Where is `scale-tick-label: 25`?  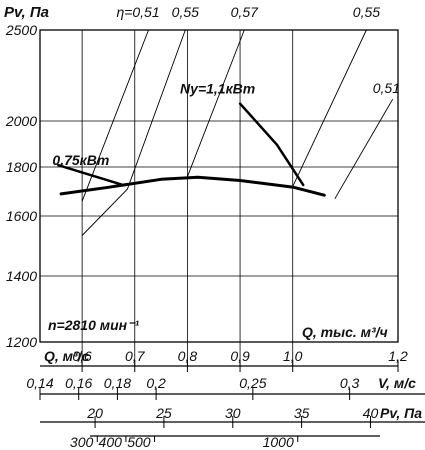
scale-tick-label: 25 is located at coordinates (163, 413).